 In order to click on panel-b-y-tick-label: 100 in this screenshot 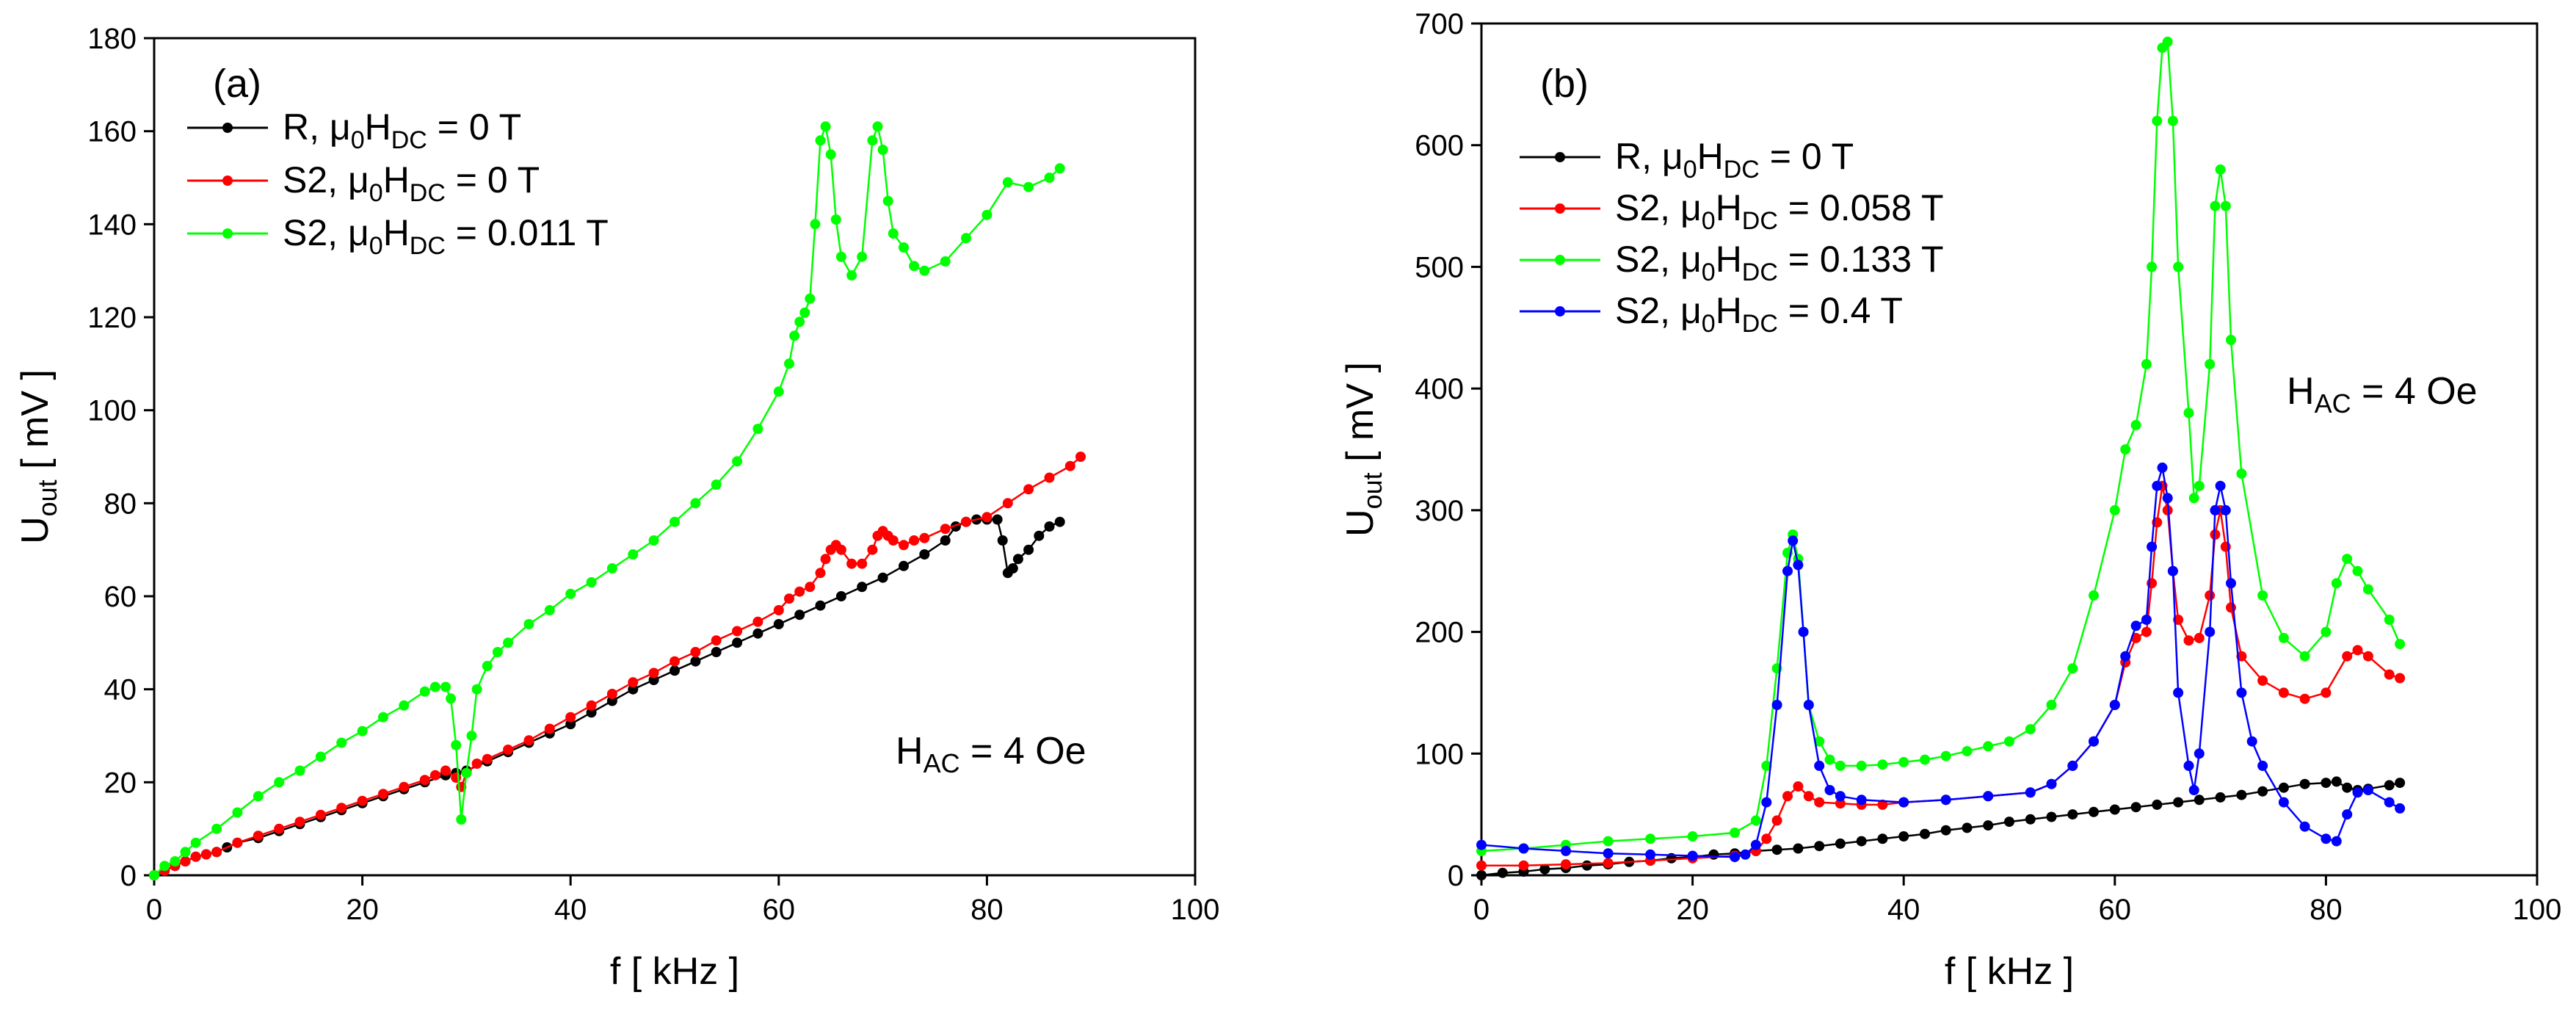, I will do `click(1440, 754)`.